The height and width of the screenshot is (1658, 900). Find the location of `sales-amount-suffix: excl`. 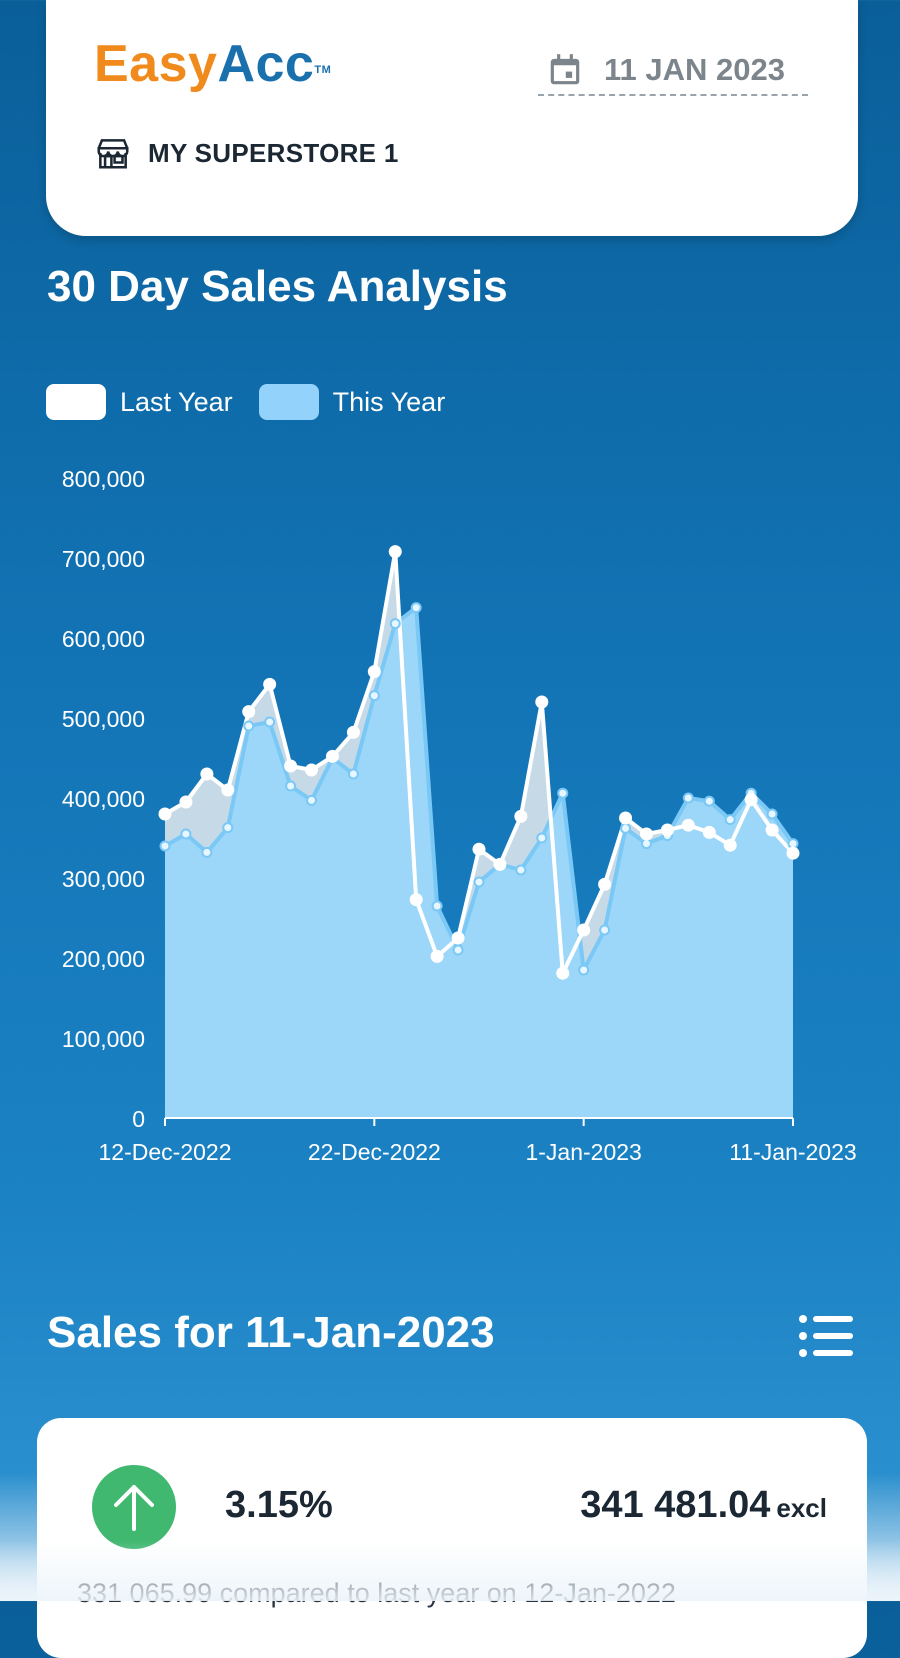

sales-amount-suffix: excl is located at coordinates (801, 1508).